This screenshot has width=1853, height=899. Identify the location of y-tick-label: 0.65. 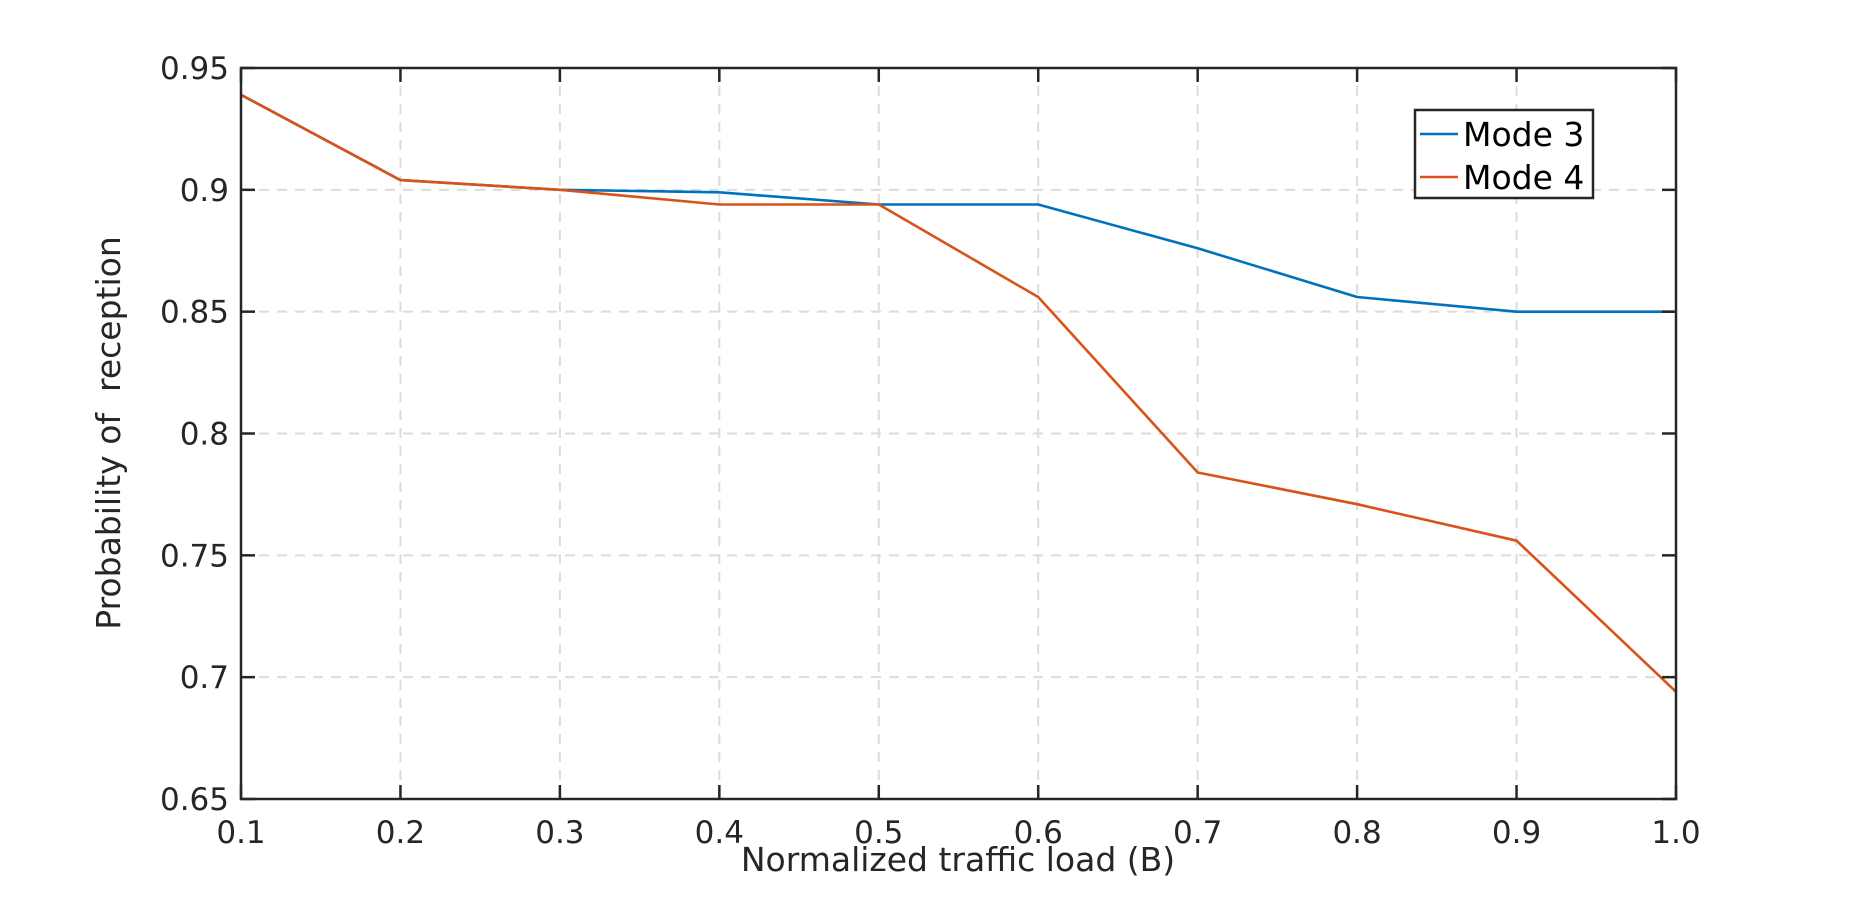
(194, 800).